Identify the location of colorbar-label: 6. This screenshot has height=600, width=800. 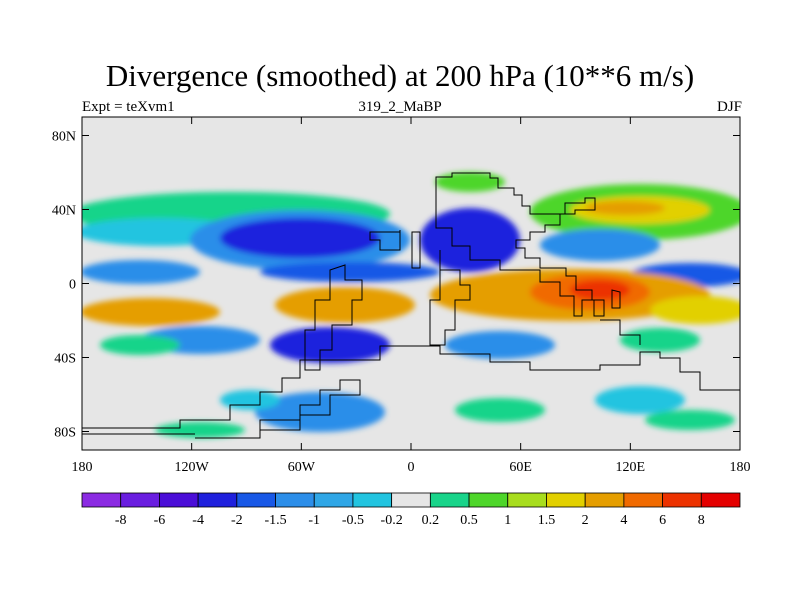
(662, 520).